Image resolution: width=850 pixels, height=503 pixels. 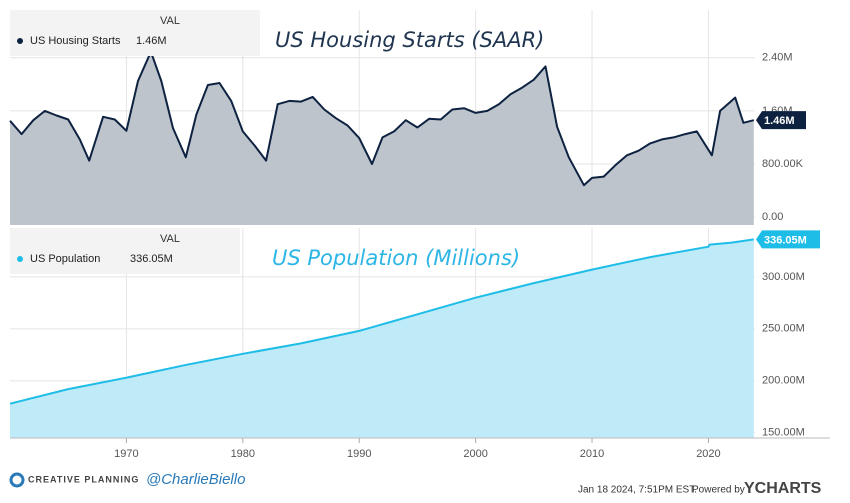 What do you see at coordinates (783, 488) in the screenshot?
I see `ycharts-logo: YCHARTS` at bounding box center [783, 488].